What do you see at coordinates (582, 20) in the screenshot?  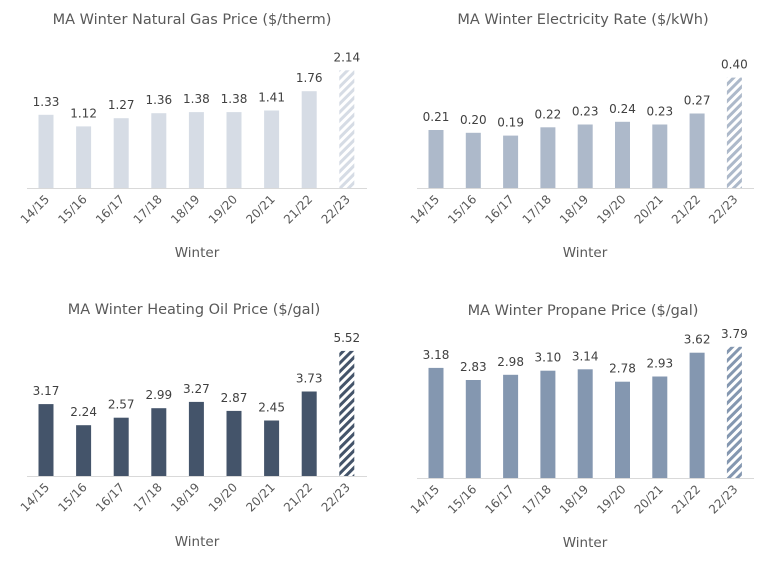 I see `chart-title: MA Winter Electricity Rate ($/kWh)` at bounding box center [582, 20].